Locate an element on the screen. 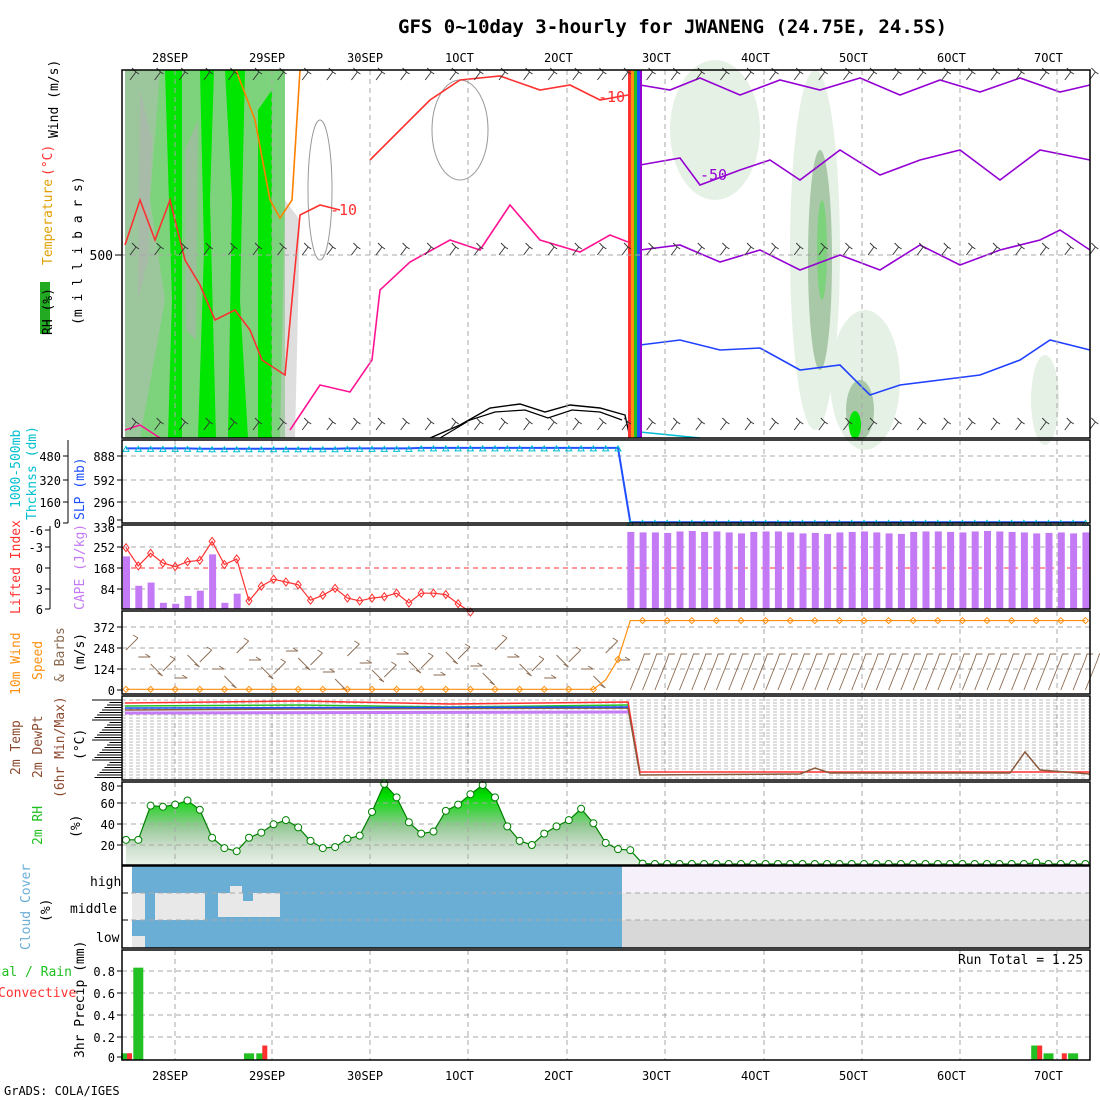  wind-barbs-label: & Barbs is located at coordinates (60, 654).